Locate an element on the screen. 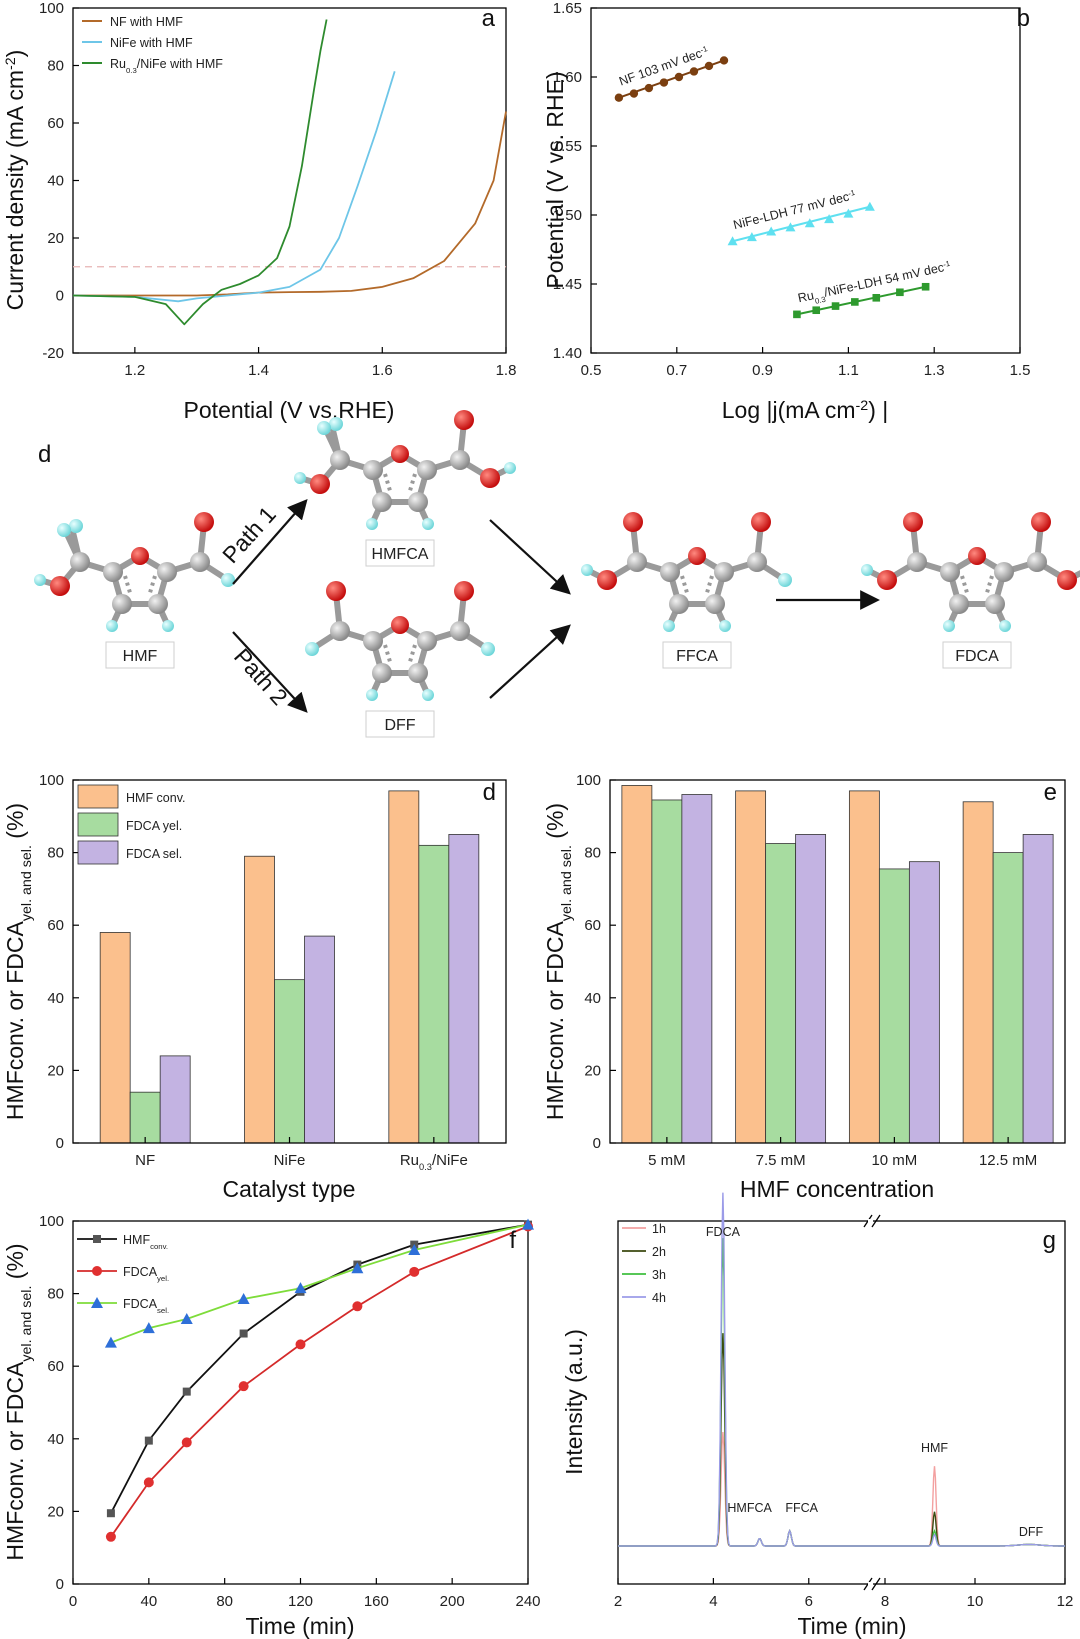  x-tick-label: 1.8 is located at coordinates (506, 370).